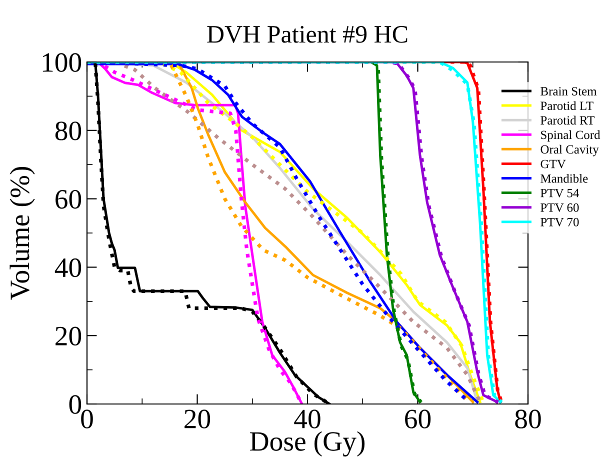 The height and width of the screenshot is (460, 605). I want to click on y-tick-label: 40, so click(68, 268).